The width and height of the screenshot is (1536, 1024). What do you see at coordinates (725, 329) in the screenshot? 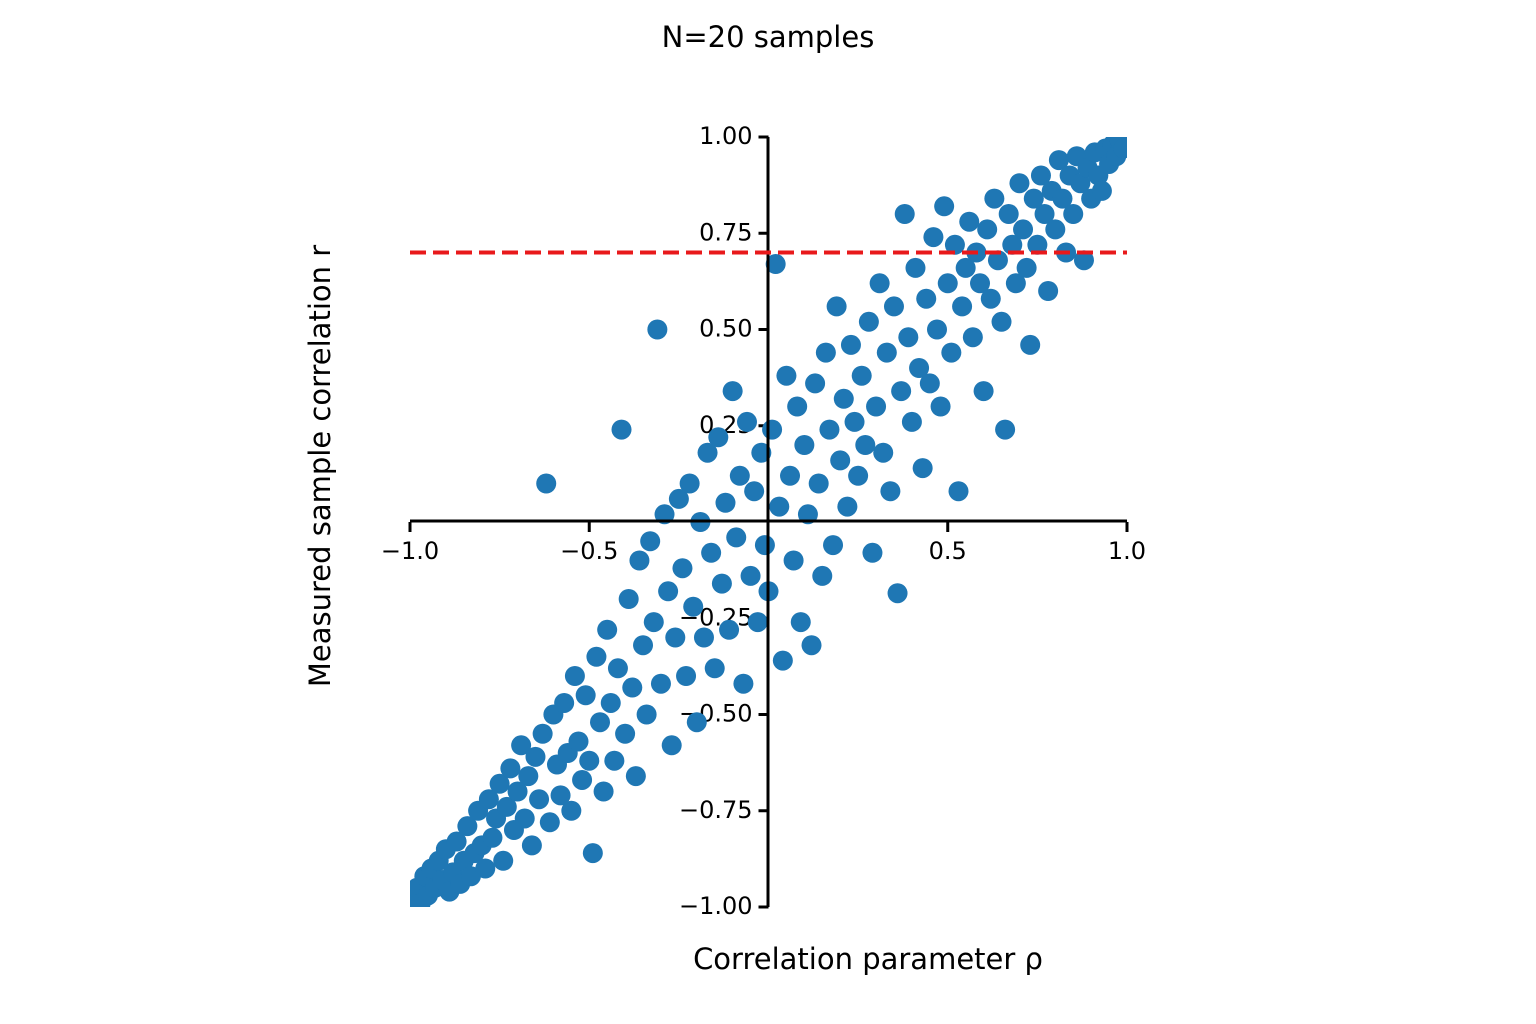
I see `y-tick-label: 0.50` at bounding box center [725, 329].